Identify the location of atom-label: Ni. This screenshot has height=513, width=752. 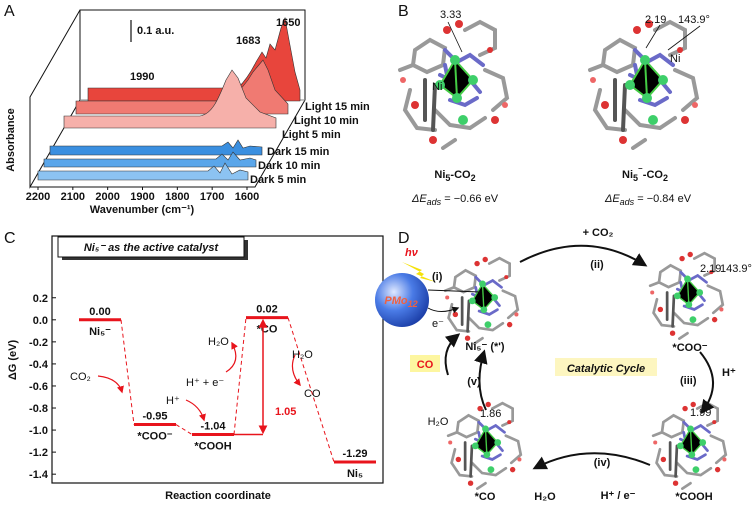
(437, 87).